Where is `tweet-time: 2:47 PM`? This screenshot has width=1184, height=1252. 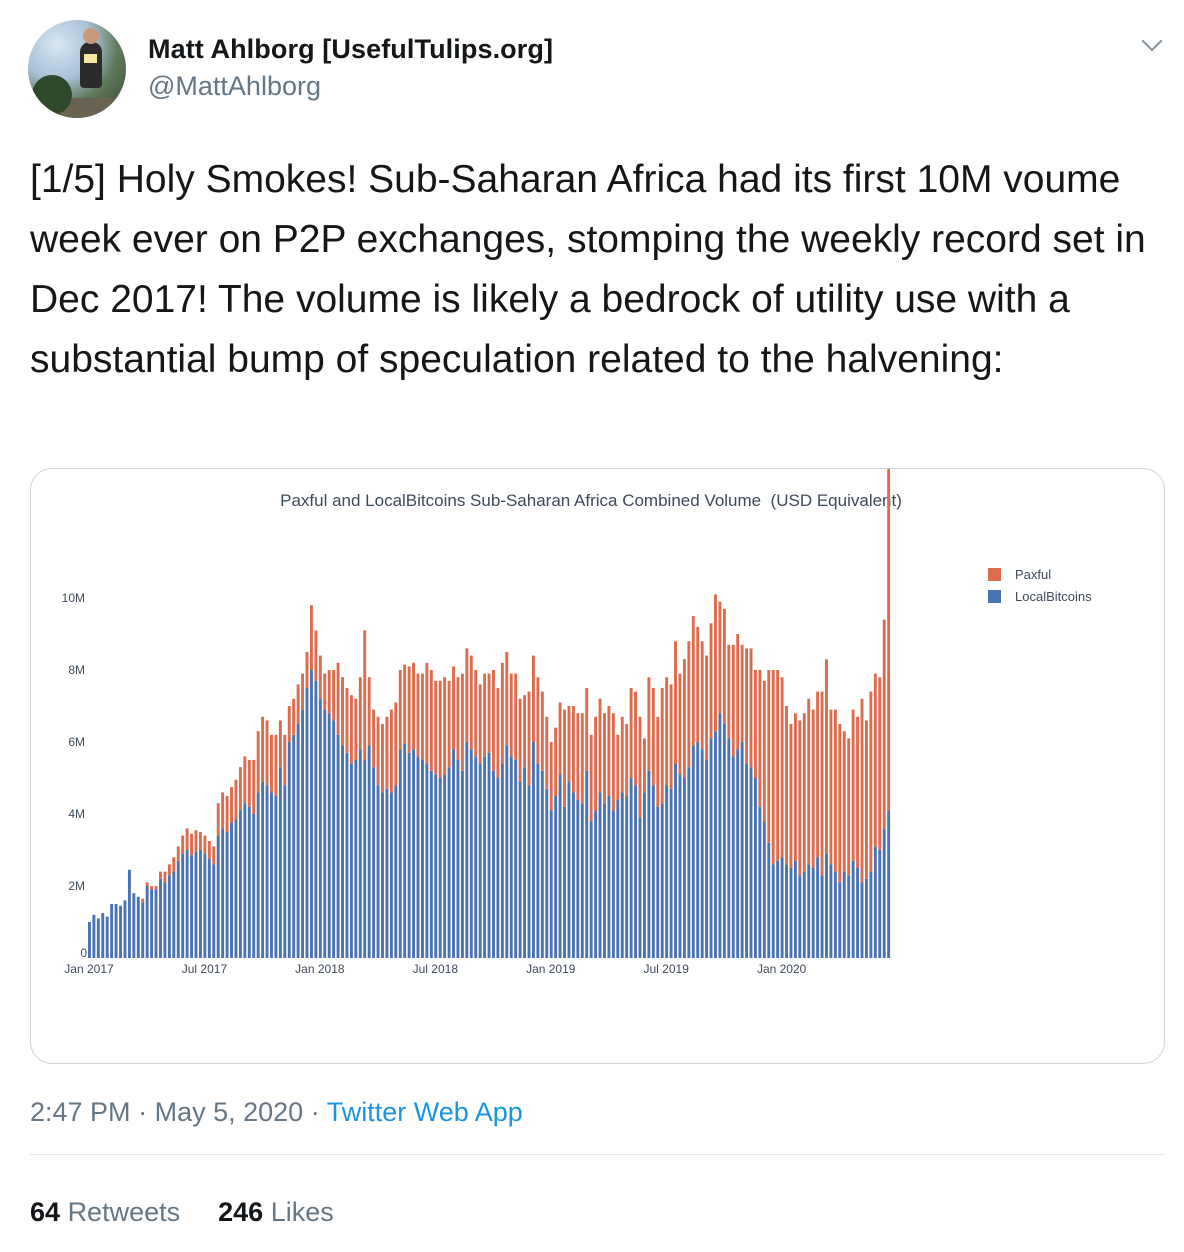
tweet-time: 2:47 PM is located at coordinates (80, 1112).